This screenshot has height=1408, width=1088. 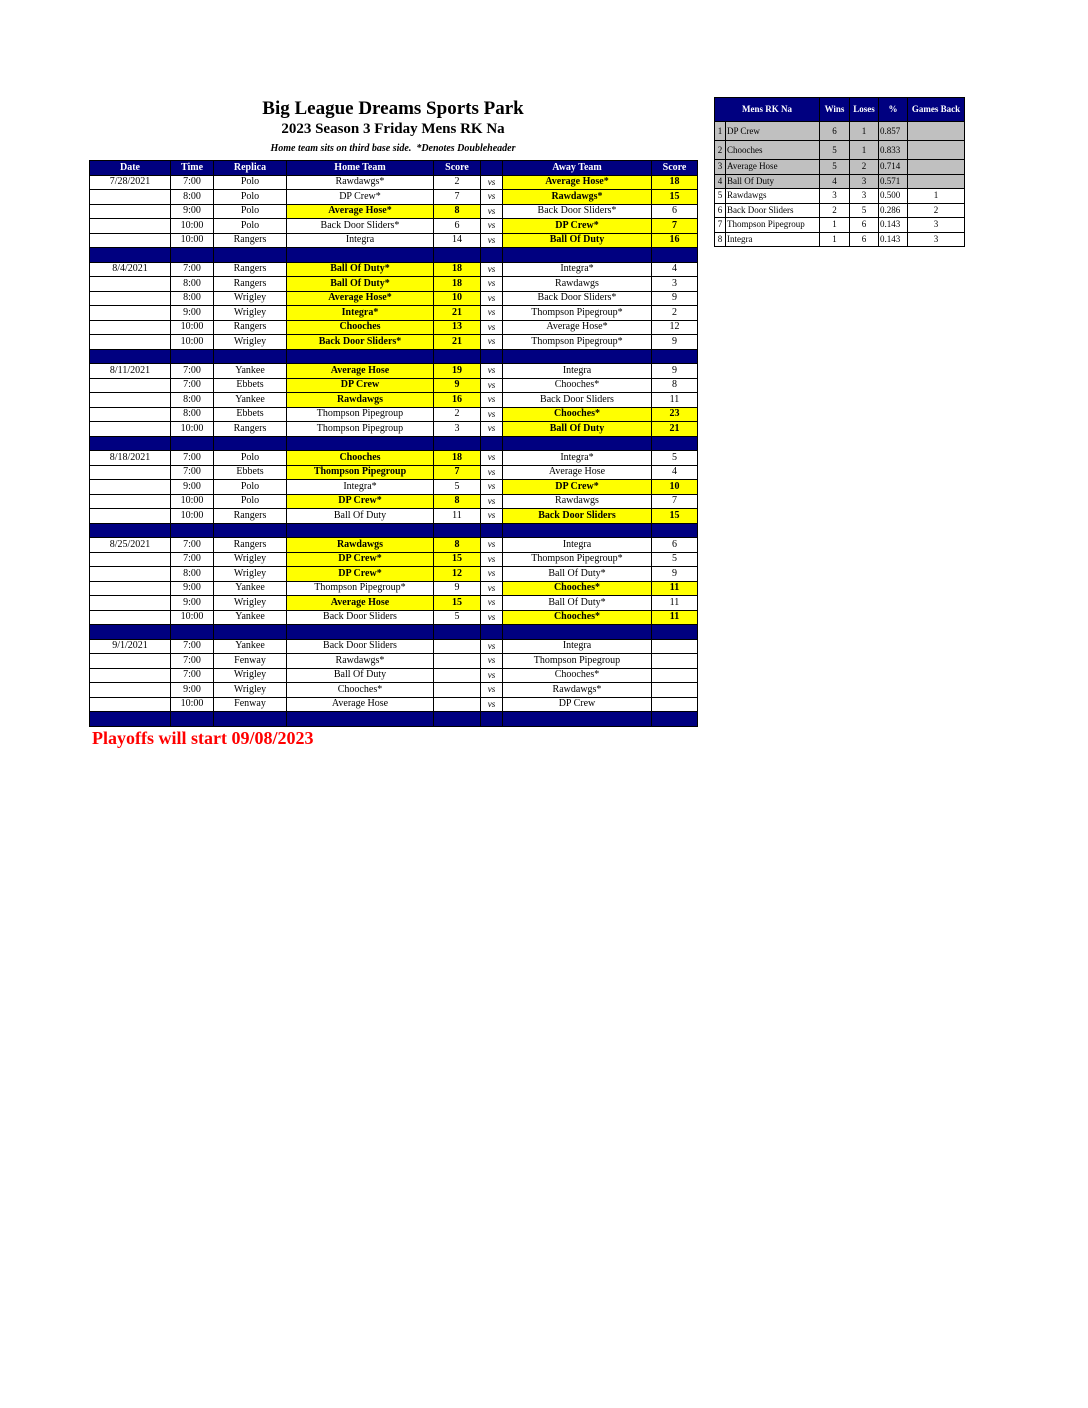 I want to click on away-score: 7, so click(x=674, y=501).